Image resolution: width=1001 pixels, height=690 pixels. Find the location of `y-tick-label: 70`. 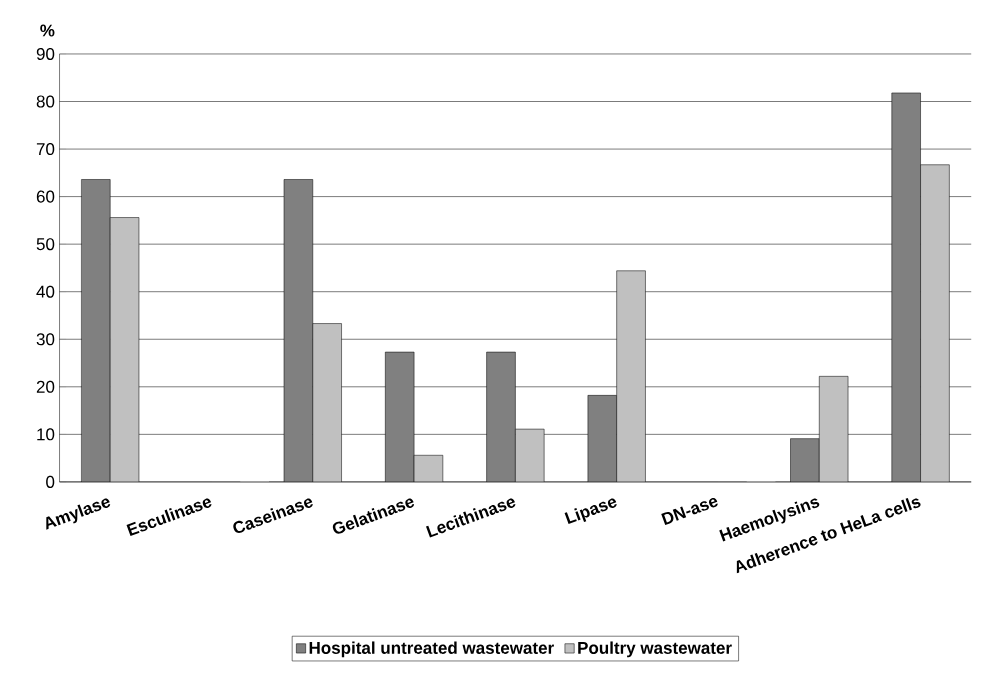

y-tick-label: 70 is located at coordinates (45, 148).